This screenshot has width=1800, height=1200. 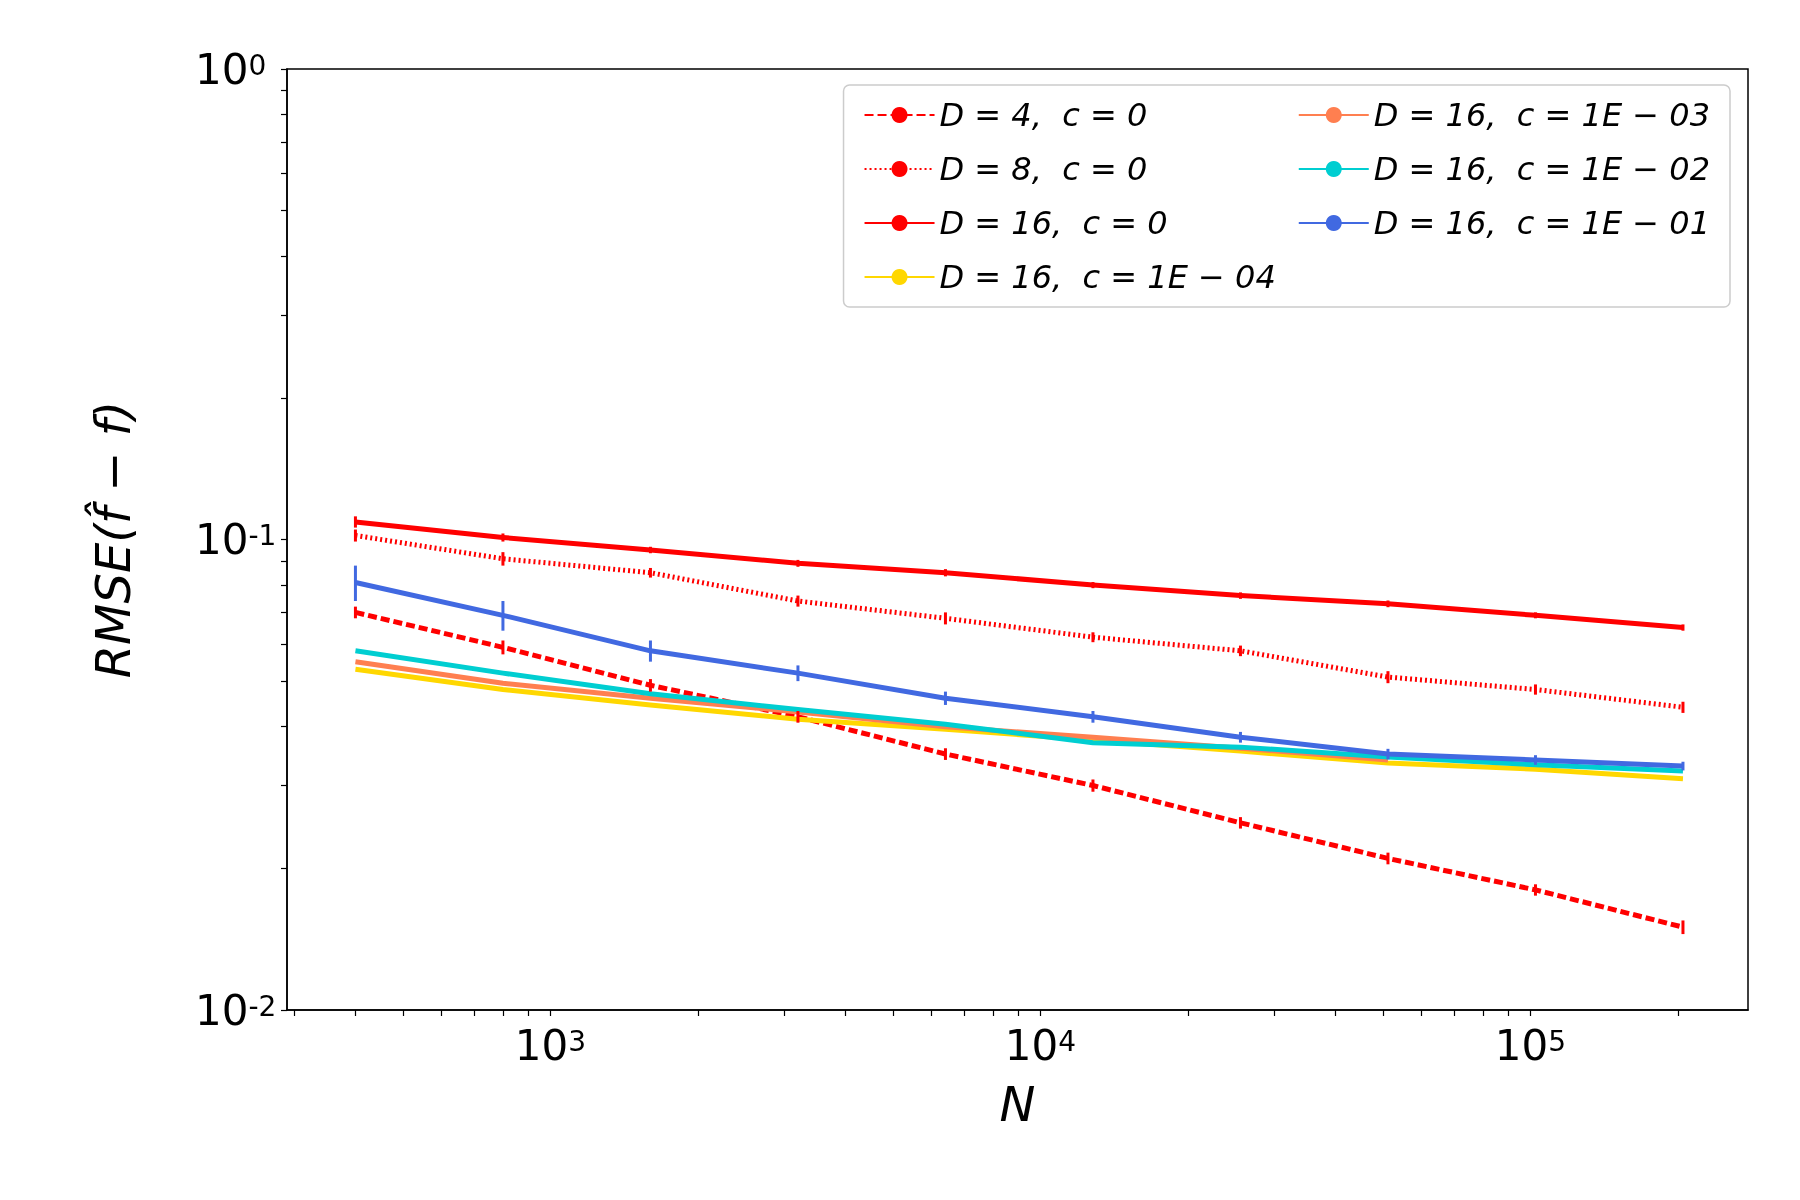 I want to click on legend-label: D = 16, c = 0, so click(x=1053, y=223).